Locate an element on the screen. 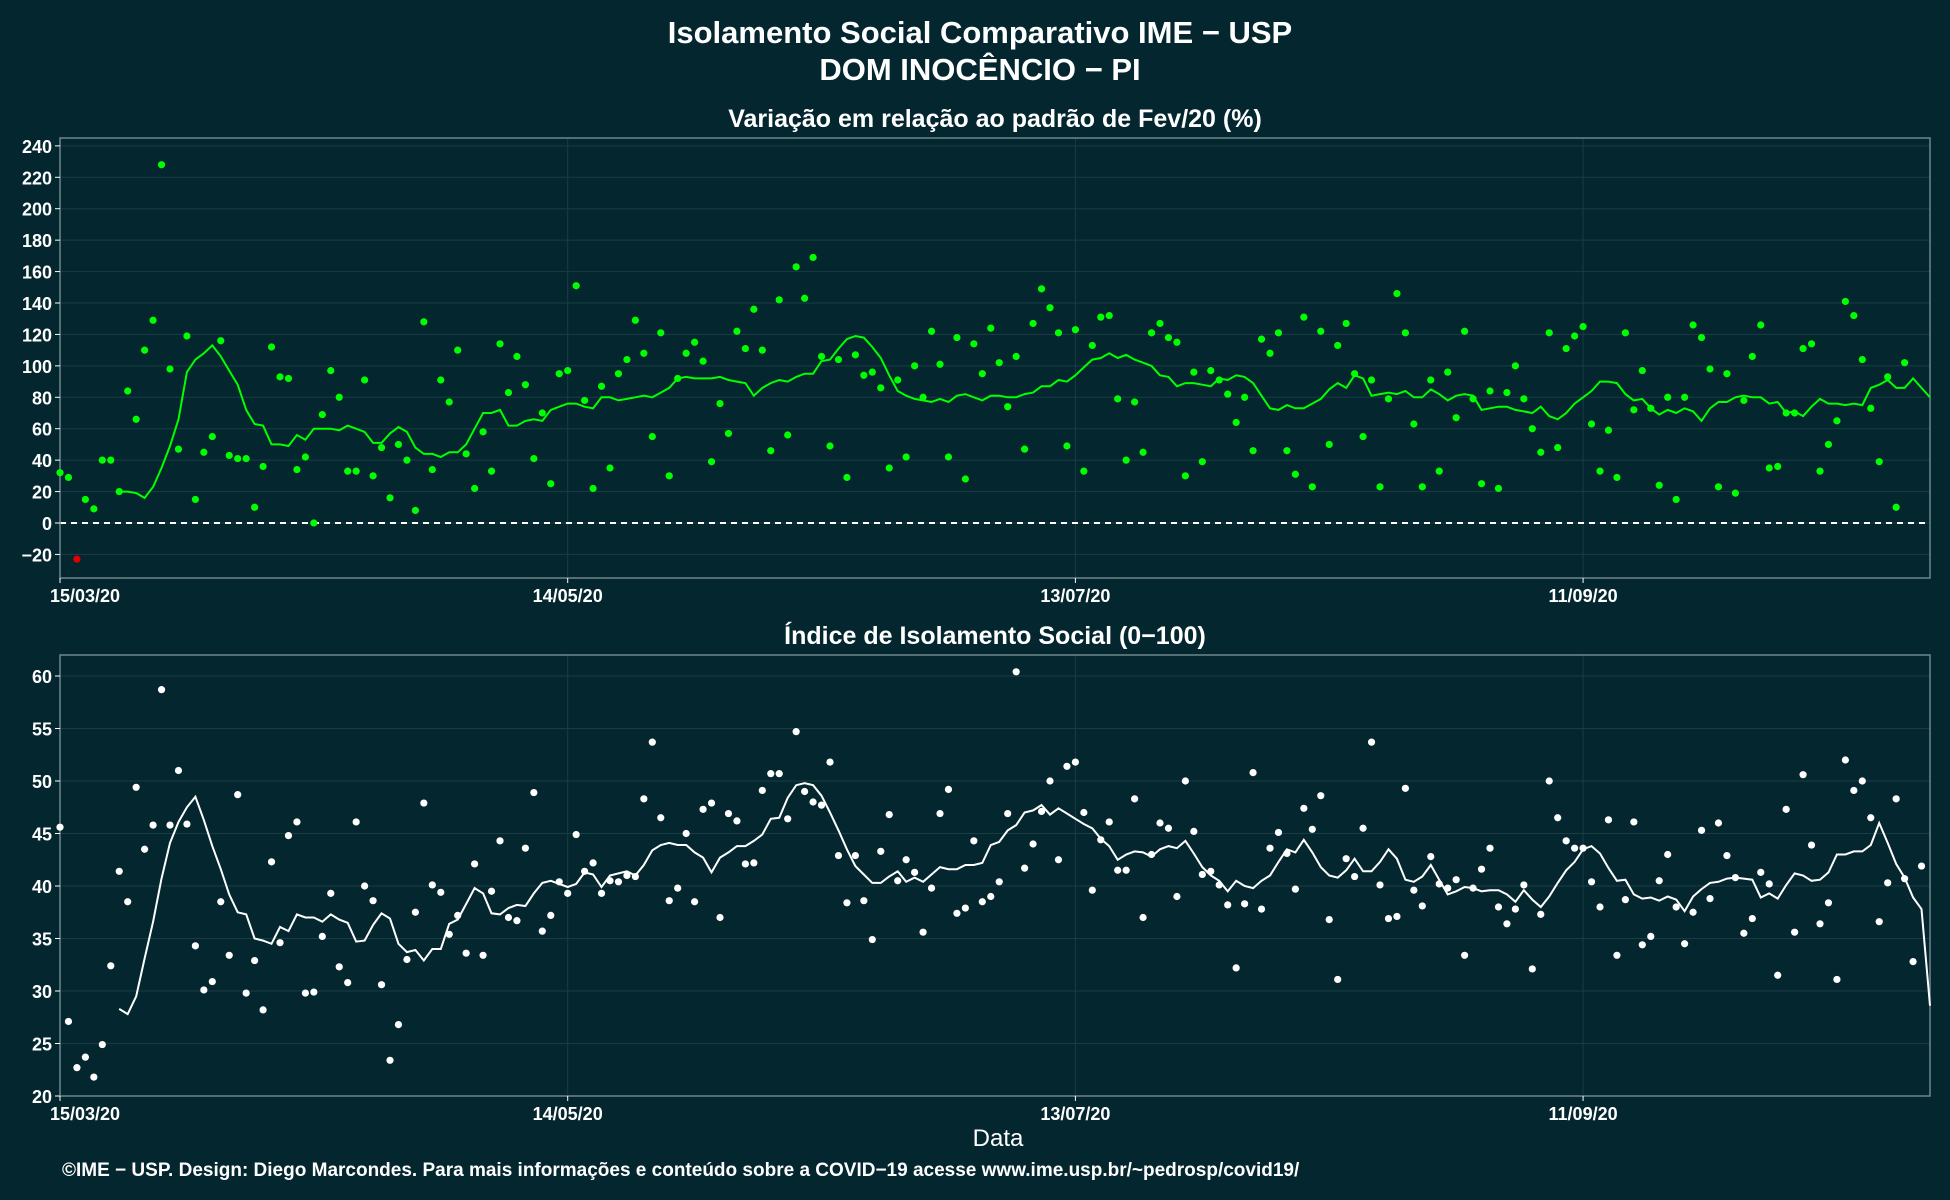 The image size is (1950, 1200). y-tick-label: 120 is located at coordinates (37, 335).